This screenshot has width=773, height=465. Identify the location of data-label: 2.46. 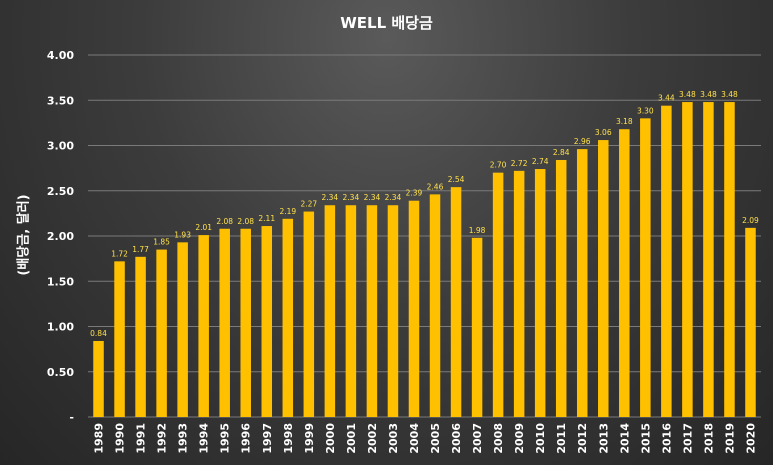
(435, 186).